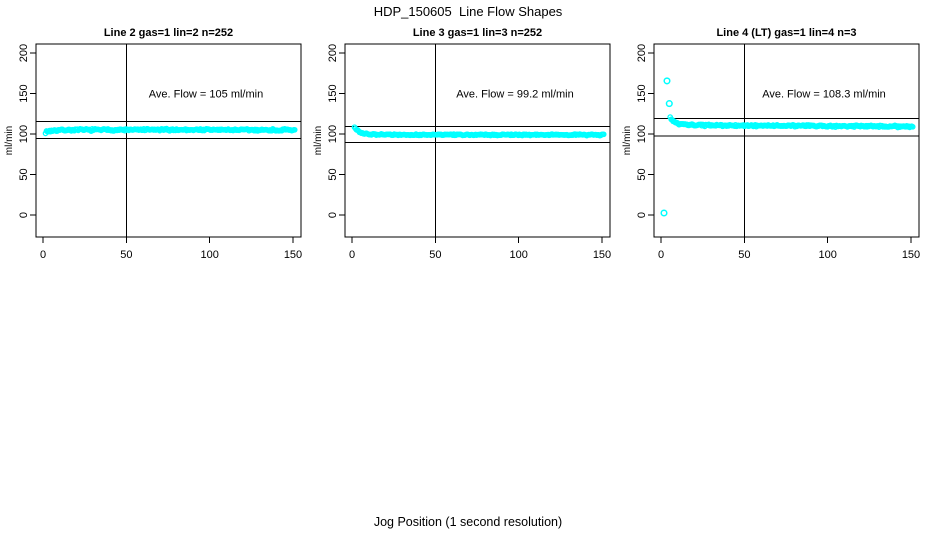  What do you see at coordinates (468, 522) in the screenshot?
I see `x-axis-title: Jog Position (1 second resolution)` at bounding box center [468, 522].